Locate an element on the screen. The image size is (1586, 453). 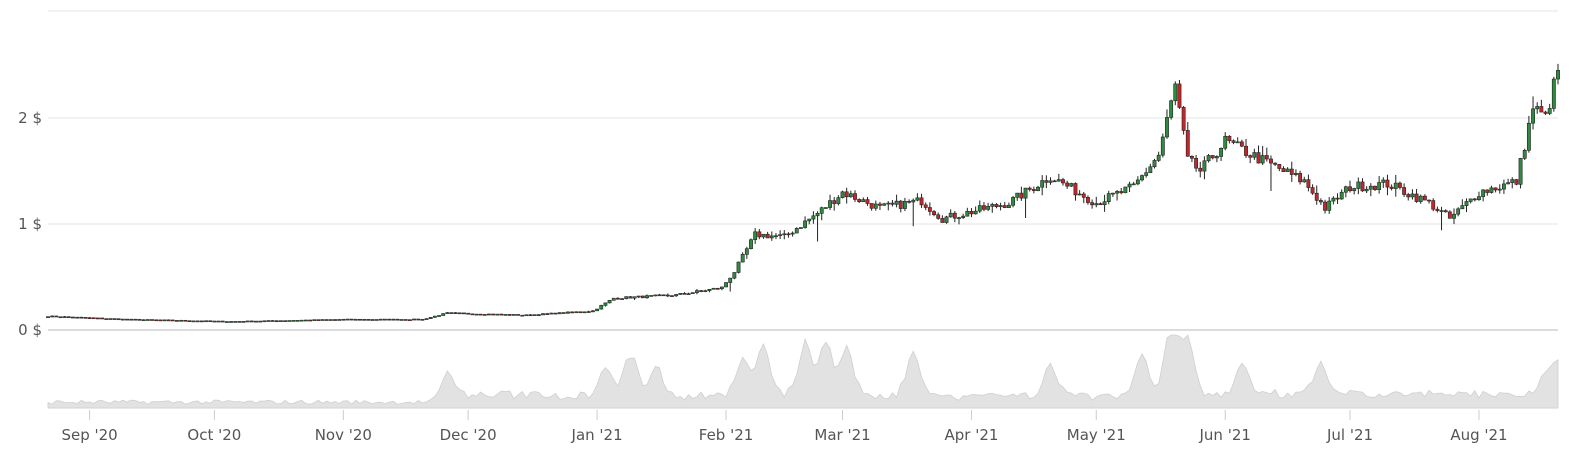
date-tick-label: Jun '21 is located at coordinates (1225, 435).